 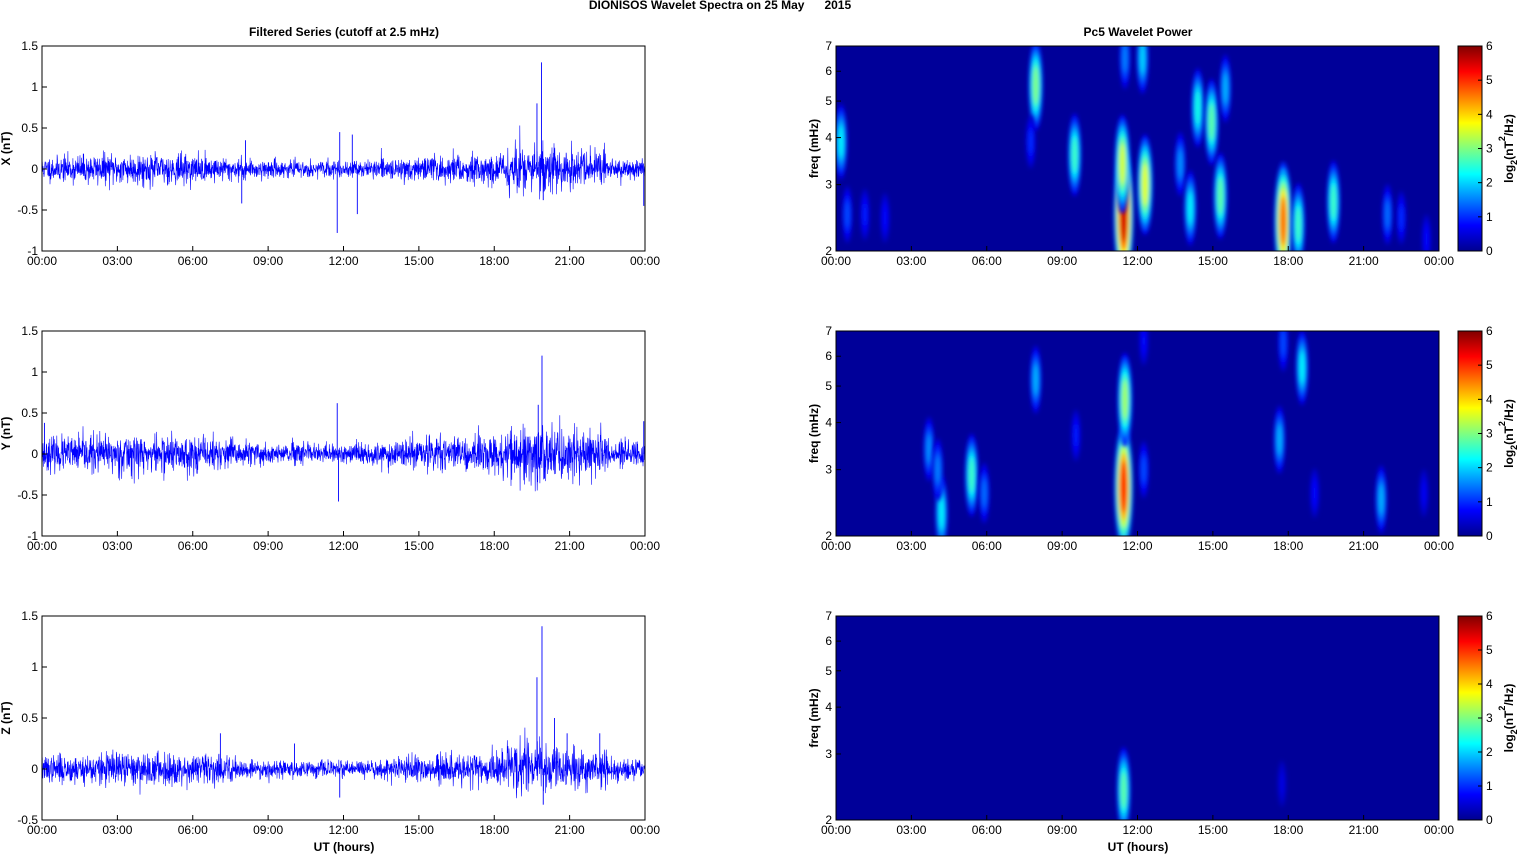 What do you see at coordinates (1508, 148) in the screenshot?
I see `colorbar-label: log2(nT2/Hz)` at bounding box center [1508, 148].